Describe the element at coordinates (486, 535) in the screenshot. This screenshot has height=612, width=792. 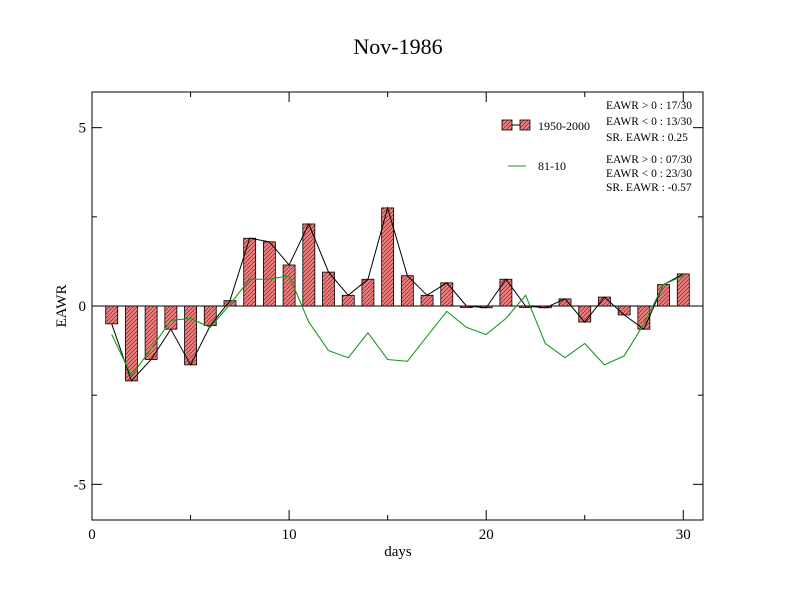
I see `x-tick-label-20: 20` at that location.